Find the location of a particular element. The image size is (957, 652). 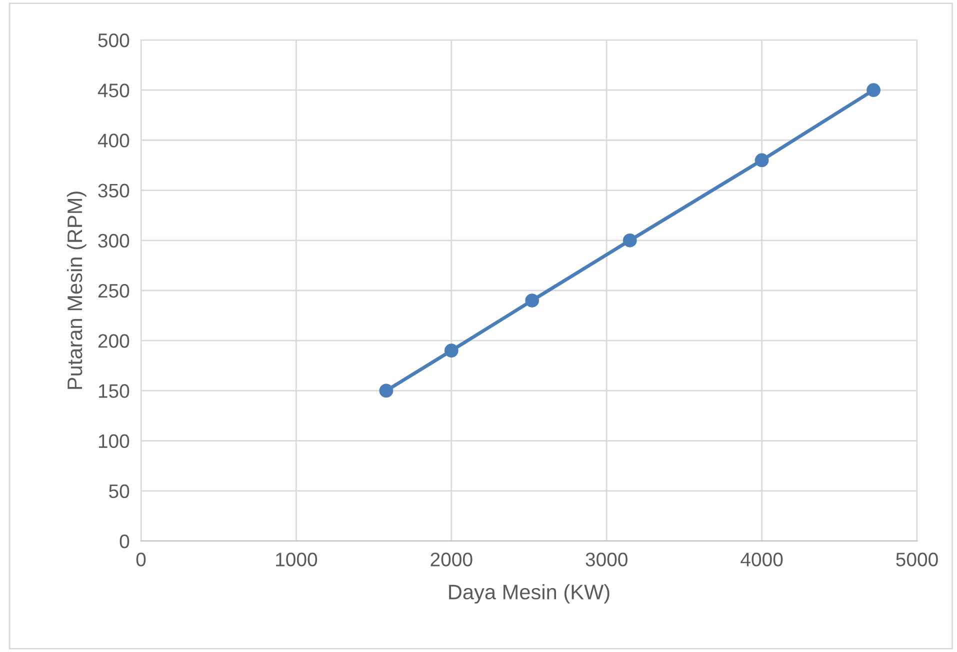

y-tick-label: 300 is located at coordinates (114, 241).